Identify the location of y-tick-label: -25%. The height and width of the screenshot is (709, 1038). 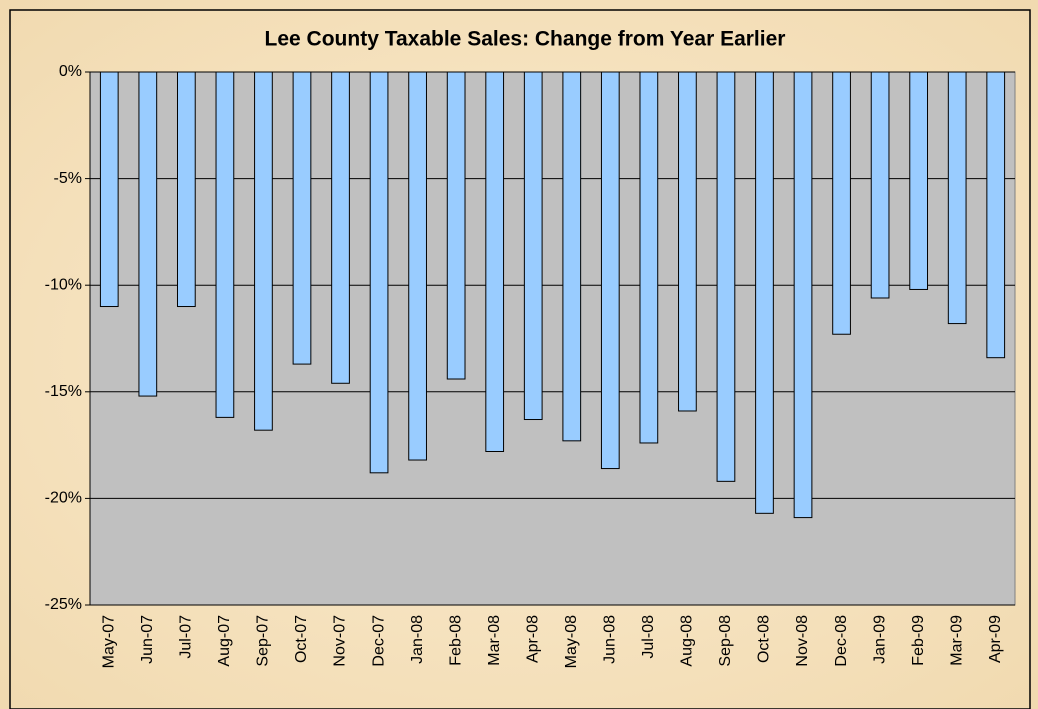
(63, 604).